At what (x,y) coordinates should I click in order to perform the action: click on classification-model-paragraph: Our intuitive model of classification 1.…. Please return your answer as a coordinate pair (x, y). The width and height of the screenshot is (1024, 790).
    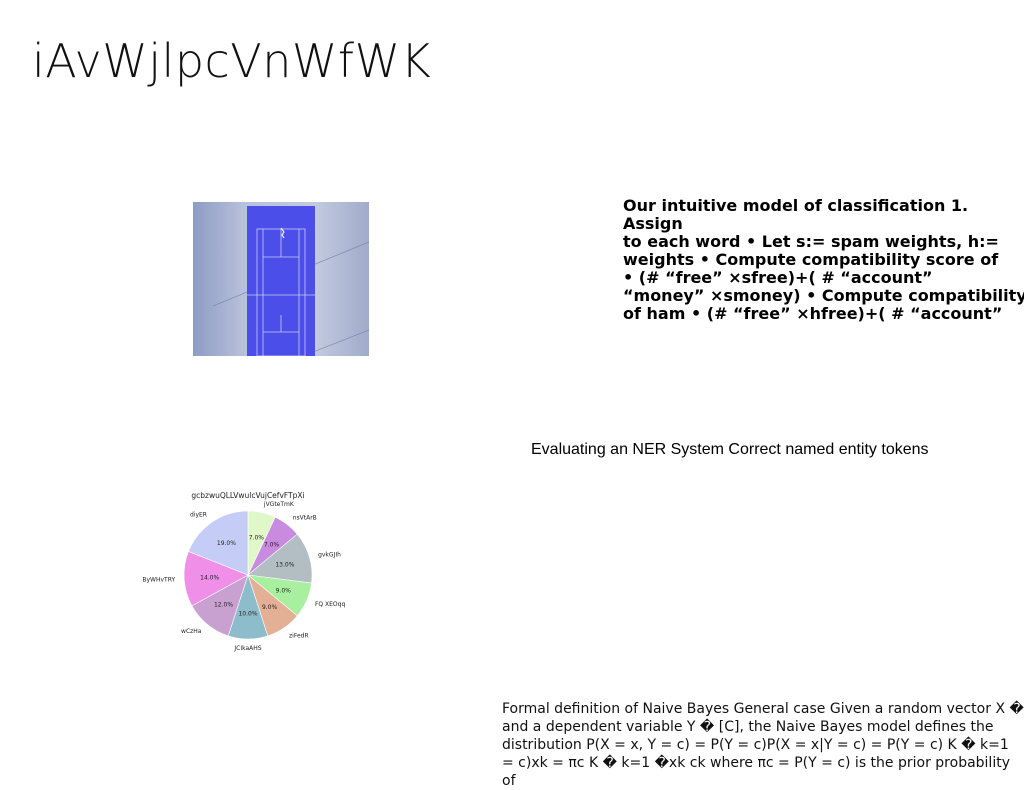
    Looking at the image, I should click on (823, 259).